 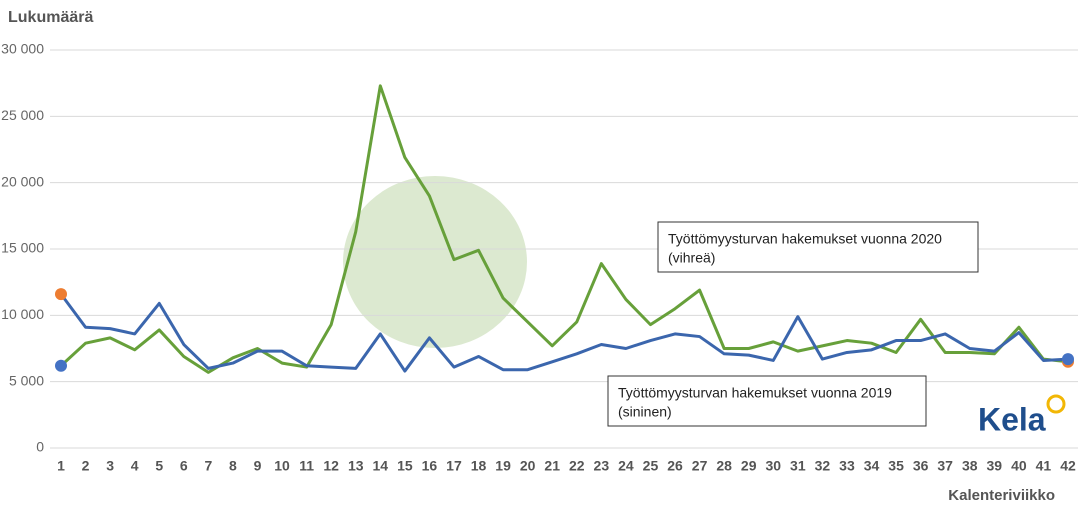 What do you see at coordinates (995, 466) in the screenshot?
I see `x-tick-label: 39` at bounding box center [995, 466].